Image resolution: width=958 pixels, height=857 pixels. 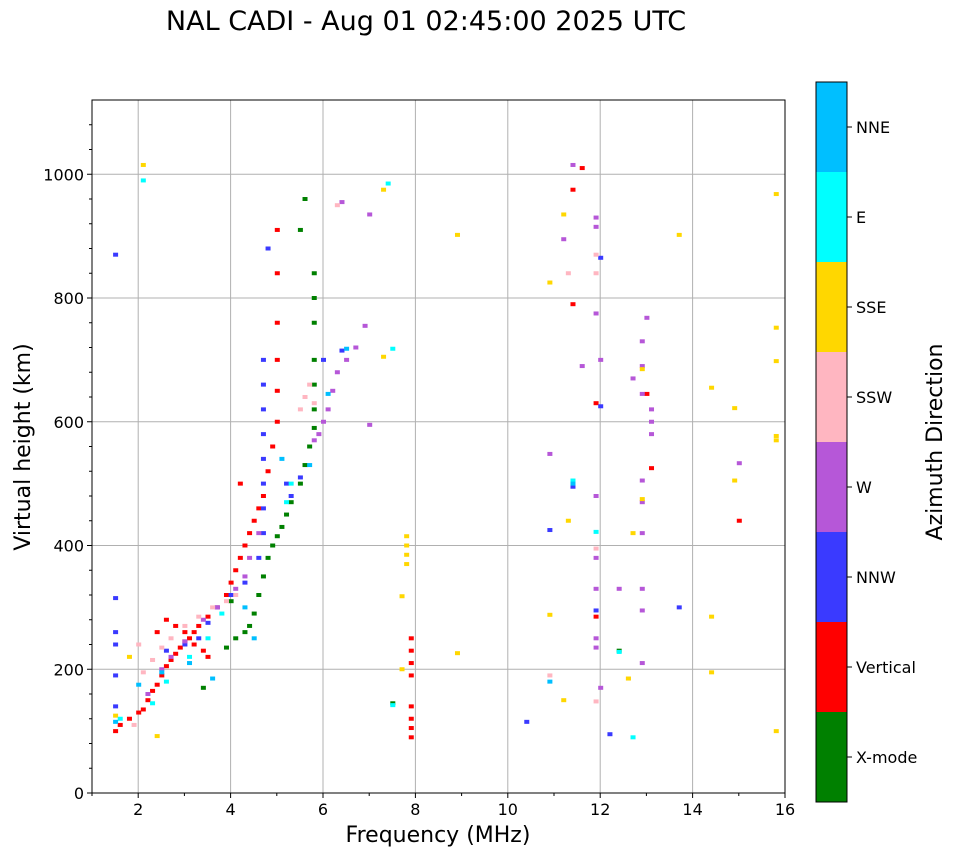 I want to click on chart-title: NAL CADI - Aug 01 02:45:00 2025 UTC, so click(x=426, y=21).